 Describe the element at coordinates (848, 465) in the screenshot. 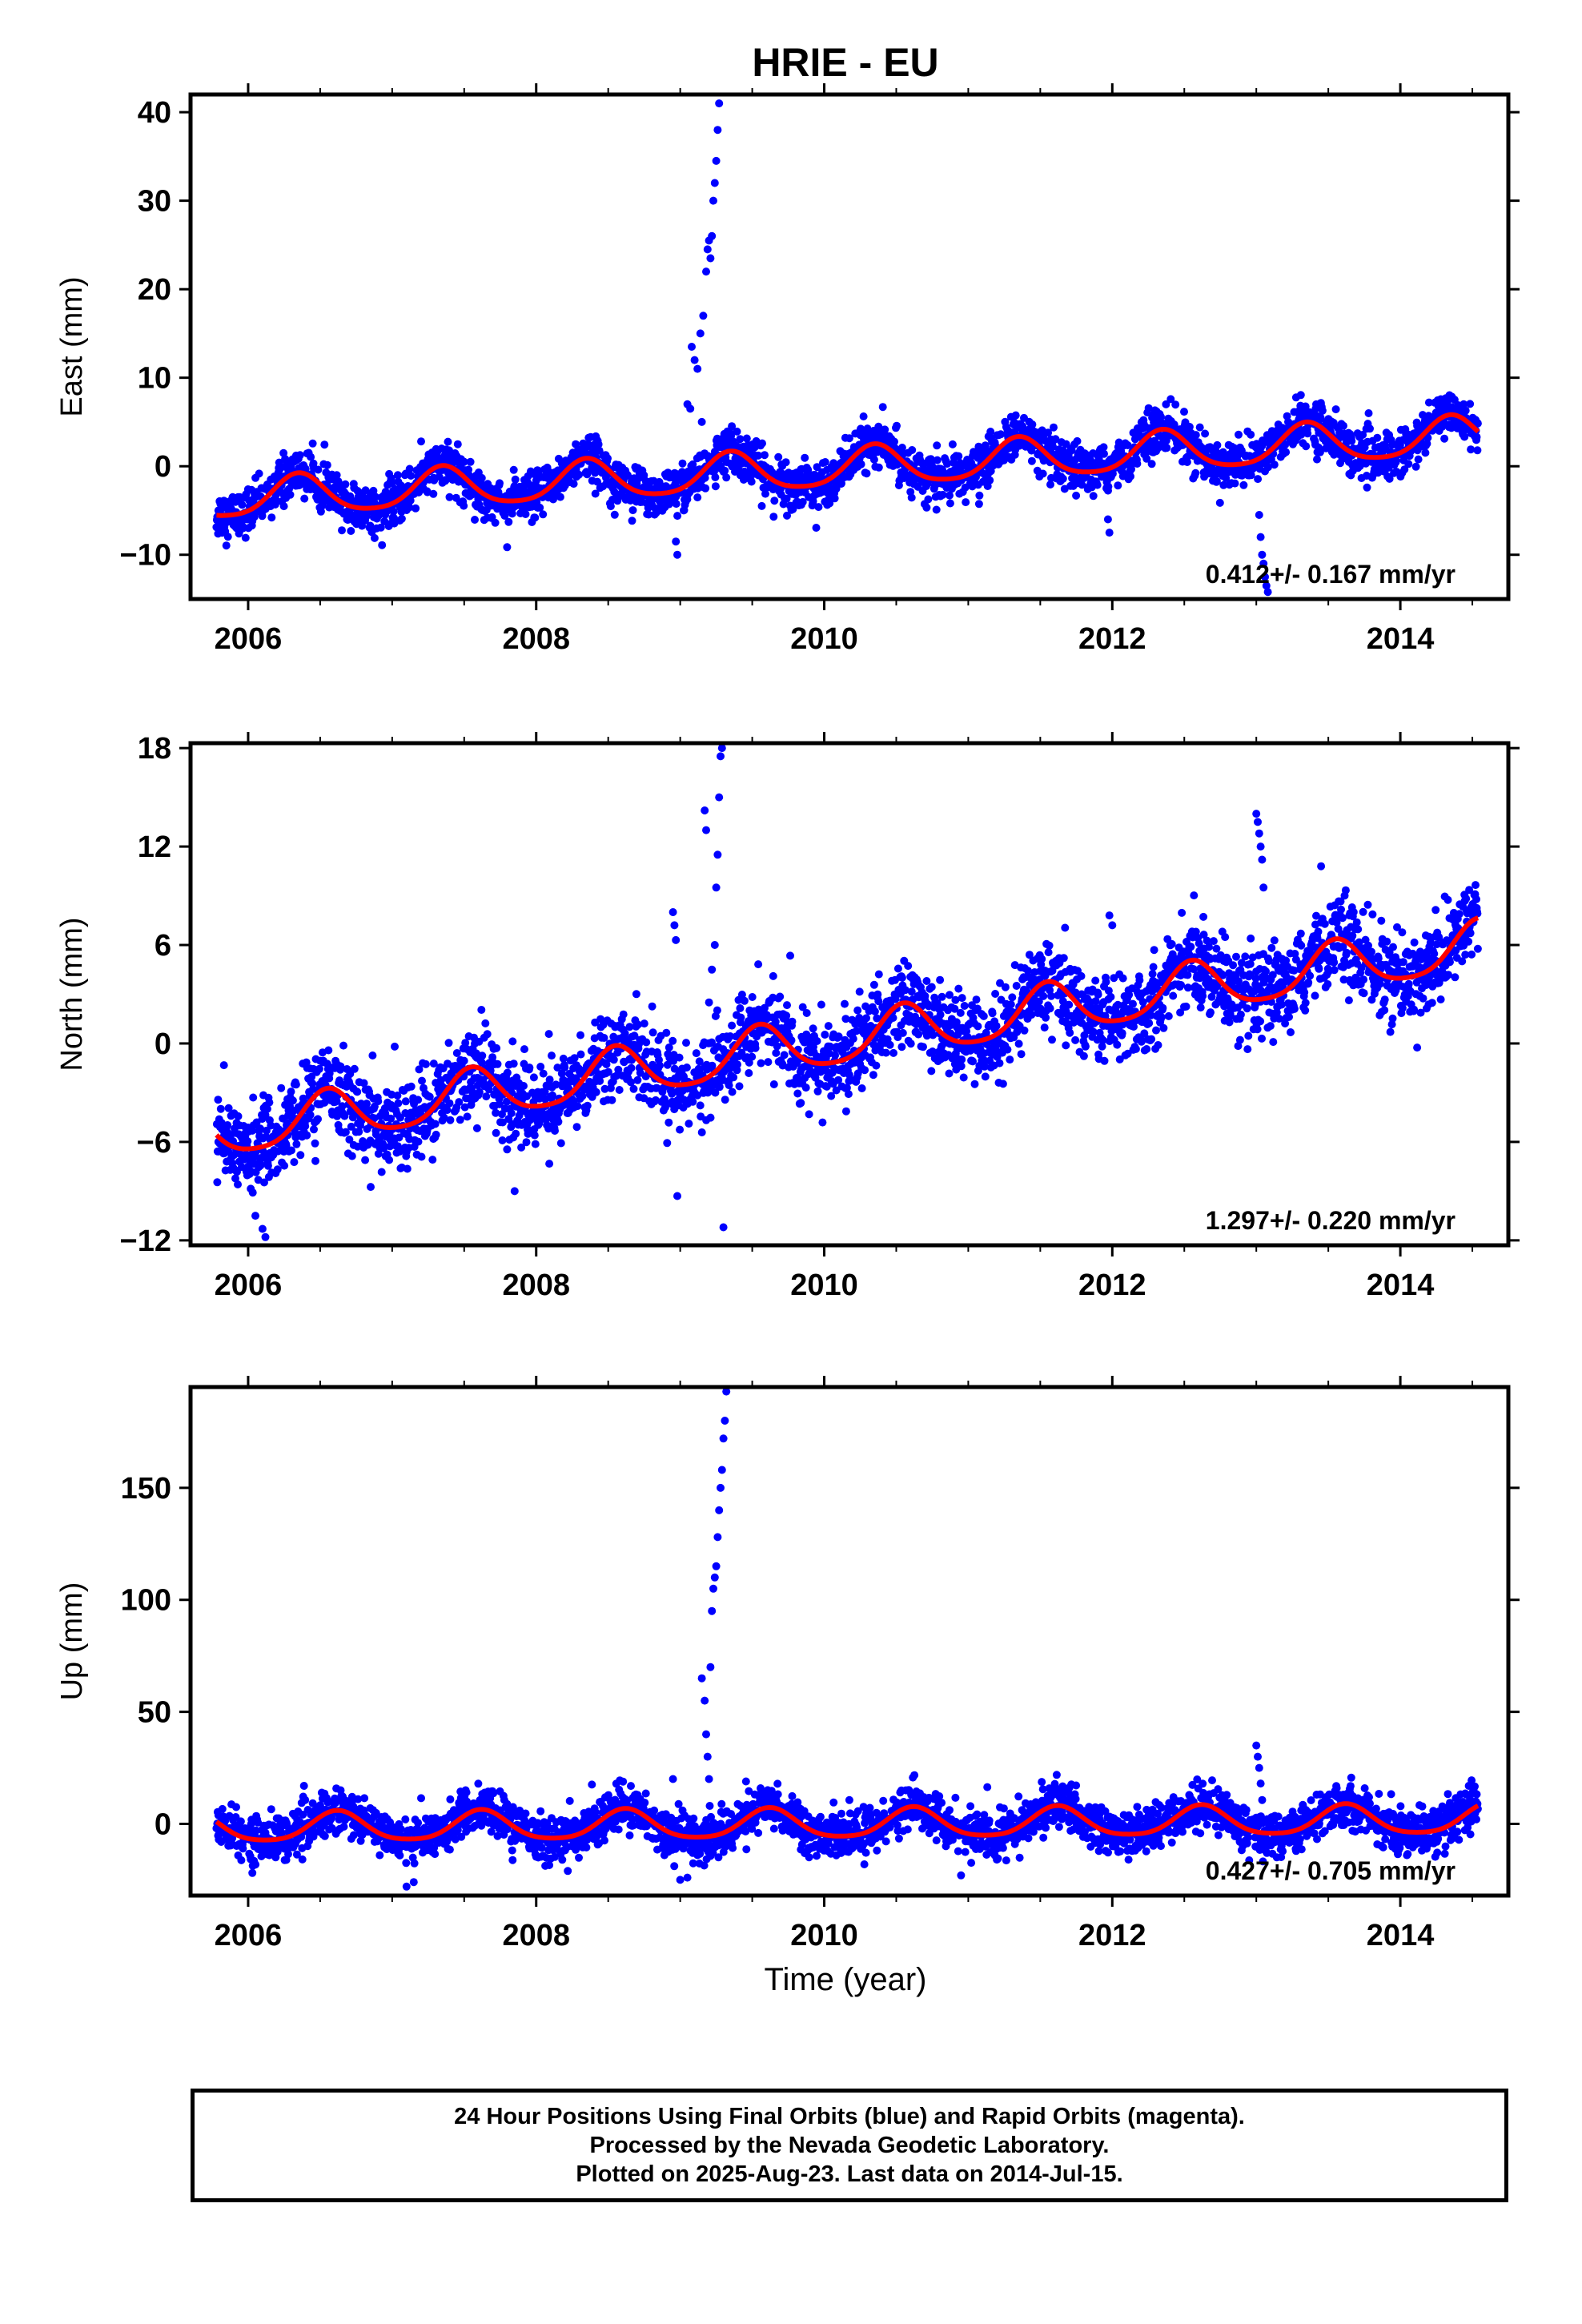

I see `model-curve` at that location.